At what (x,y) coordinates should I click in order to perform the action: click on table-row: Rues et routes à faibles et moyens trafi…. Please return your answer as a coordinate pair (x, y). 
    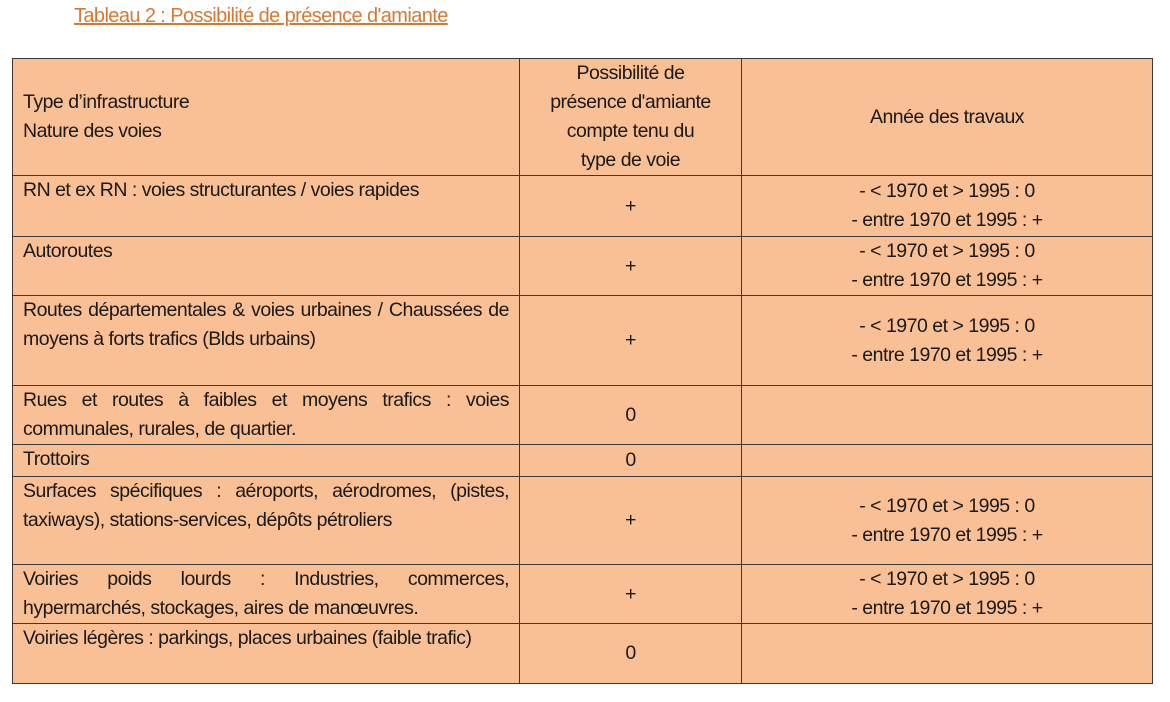
    Looking at the image, I should click on (582, 415).